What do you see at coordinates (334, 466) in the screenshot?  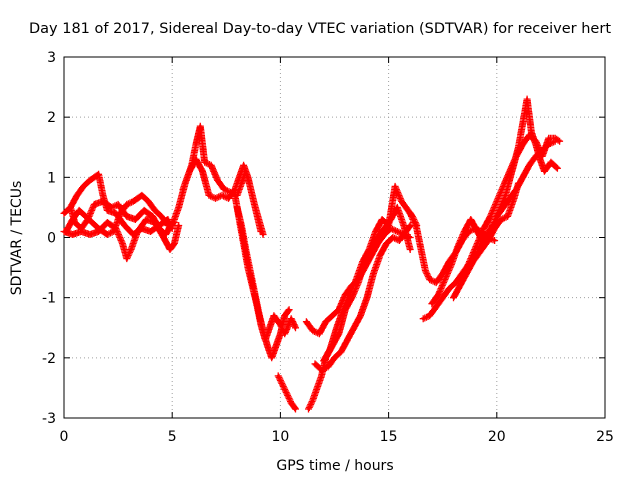 I see `x-axis-label: GPS time / hours` at bounding box center [334, 466].